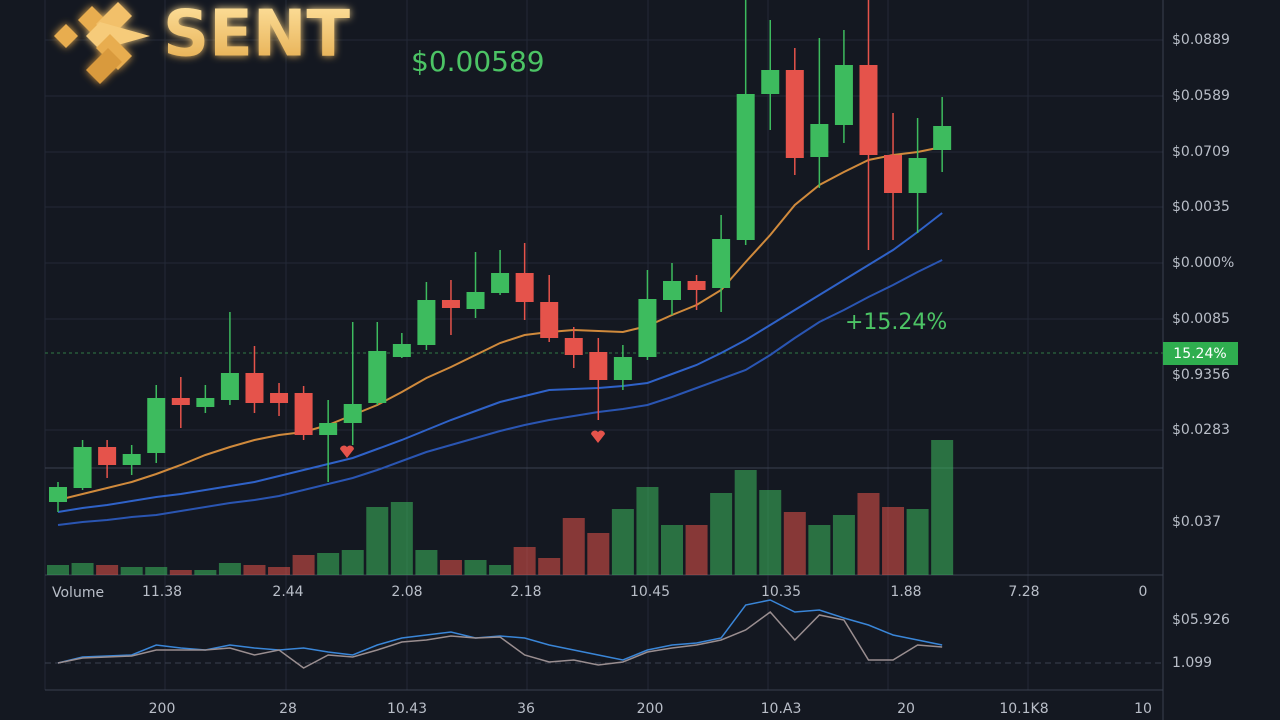  I want to click on x-axis-label: 1.88, so click(905, 592).